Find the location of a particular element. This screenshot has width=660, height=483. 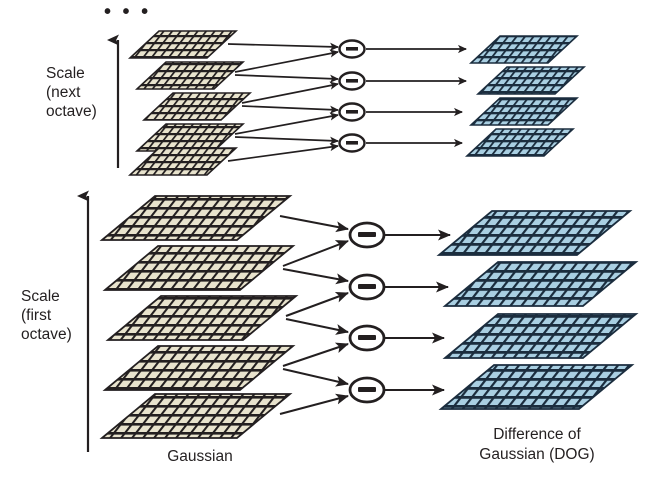

dog-caption: Difference of Gaussian (DOG) is located at coordinates (537, 445).